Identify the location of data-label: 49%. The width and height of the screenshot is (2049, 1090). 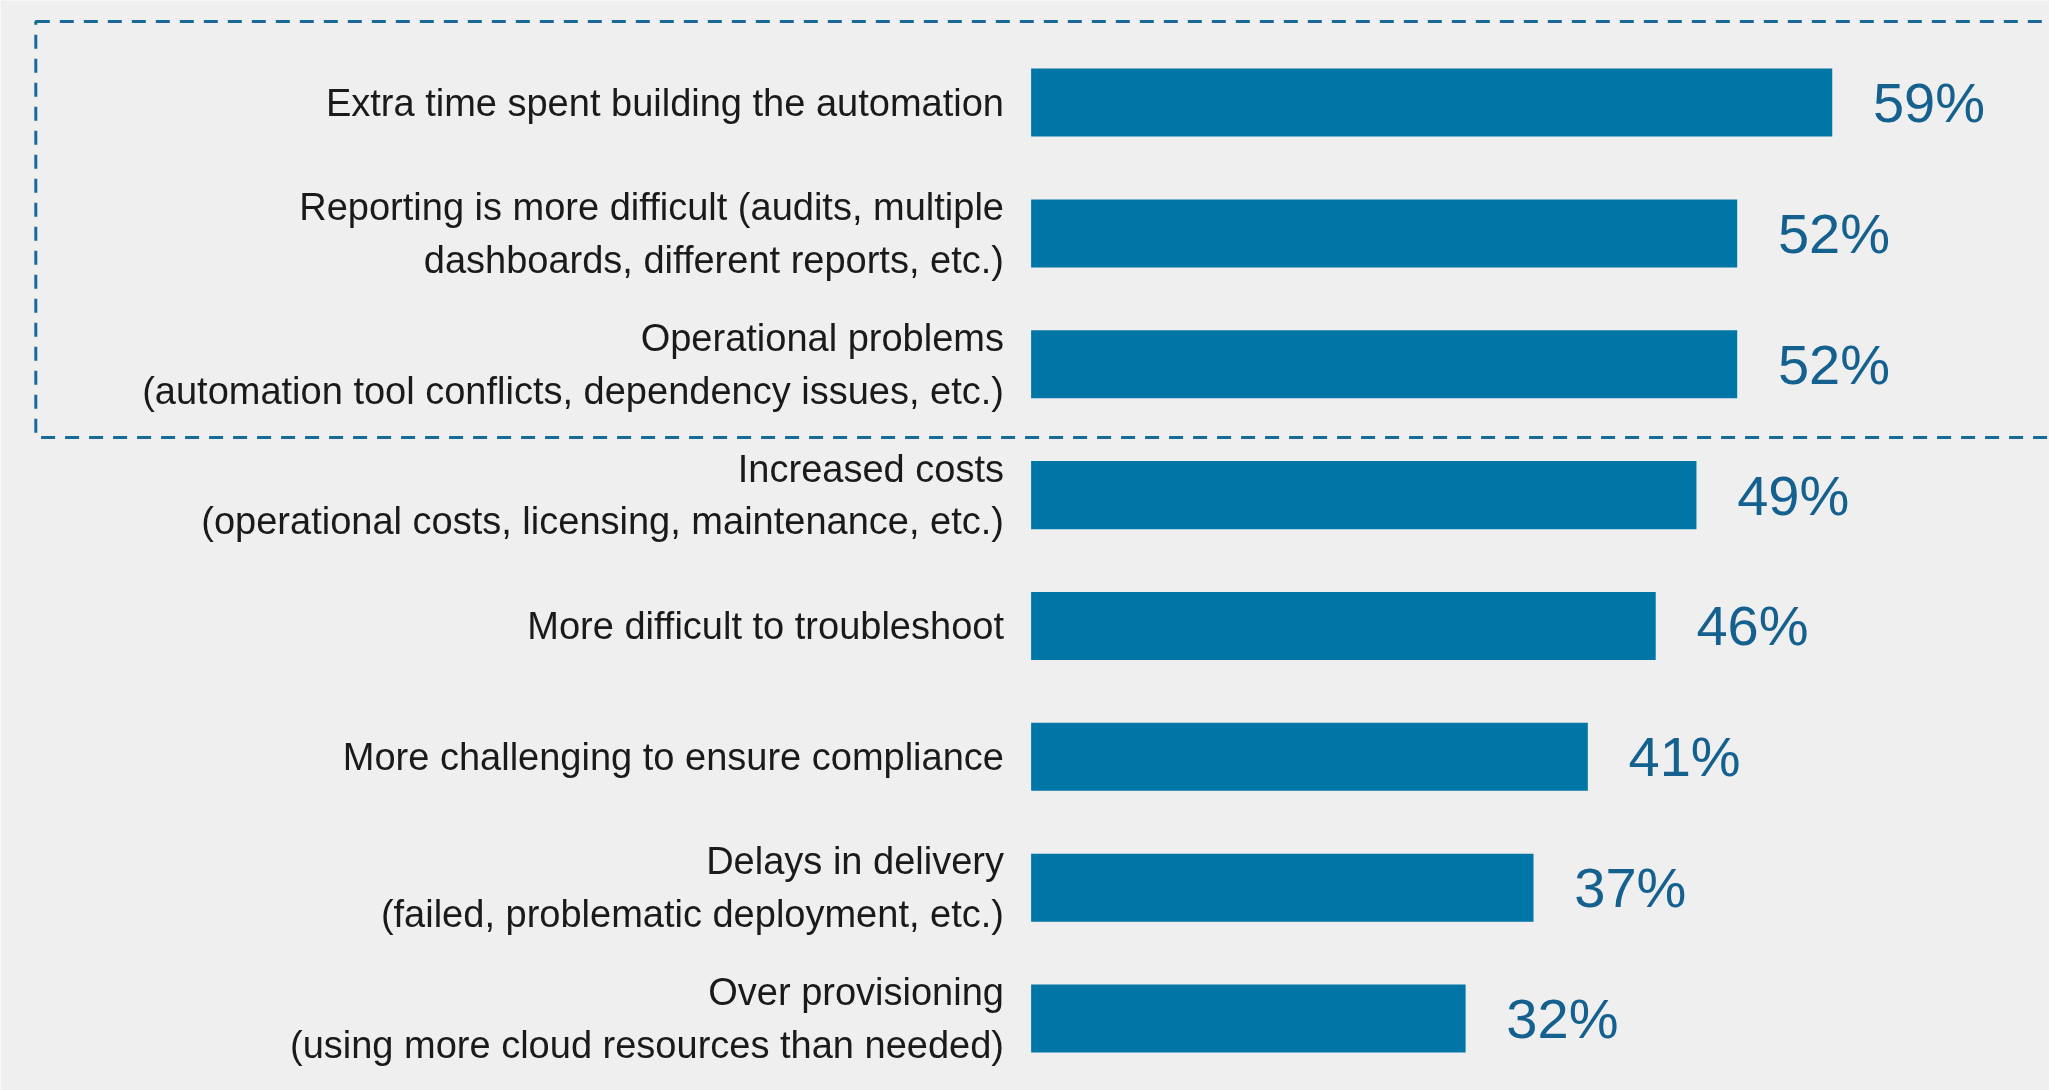
(1793, 495).